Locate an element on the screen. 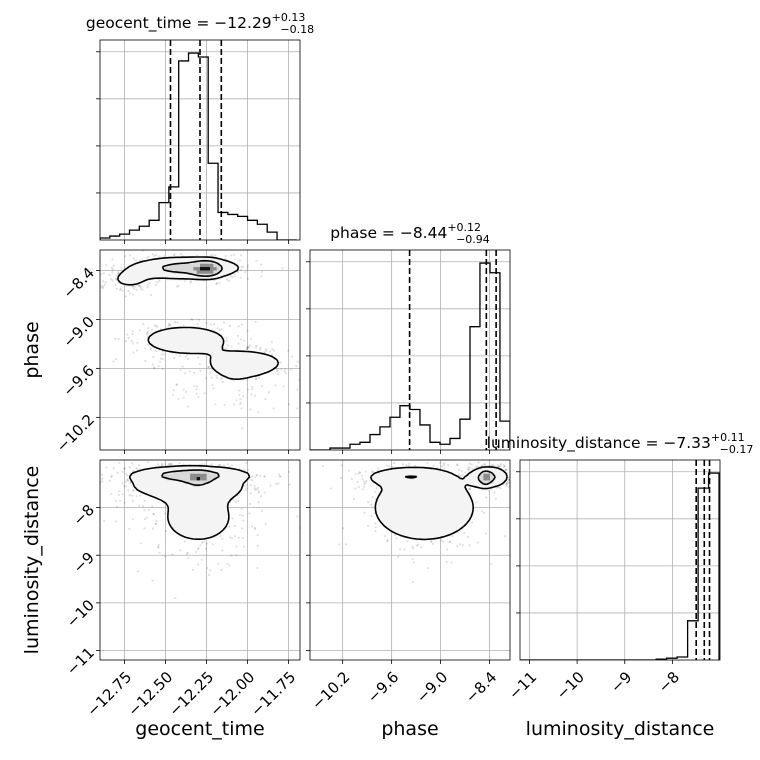 Image resolution: width=760 pixels, height=760 pixels. panel-geocent_time-vs-phase is located at coordinates (198, 351).